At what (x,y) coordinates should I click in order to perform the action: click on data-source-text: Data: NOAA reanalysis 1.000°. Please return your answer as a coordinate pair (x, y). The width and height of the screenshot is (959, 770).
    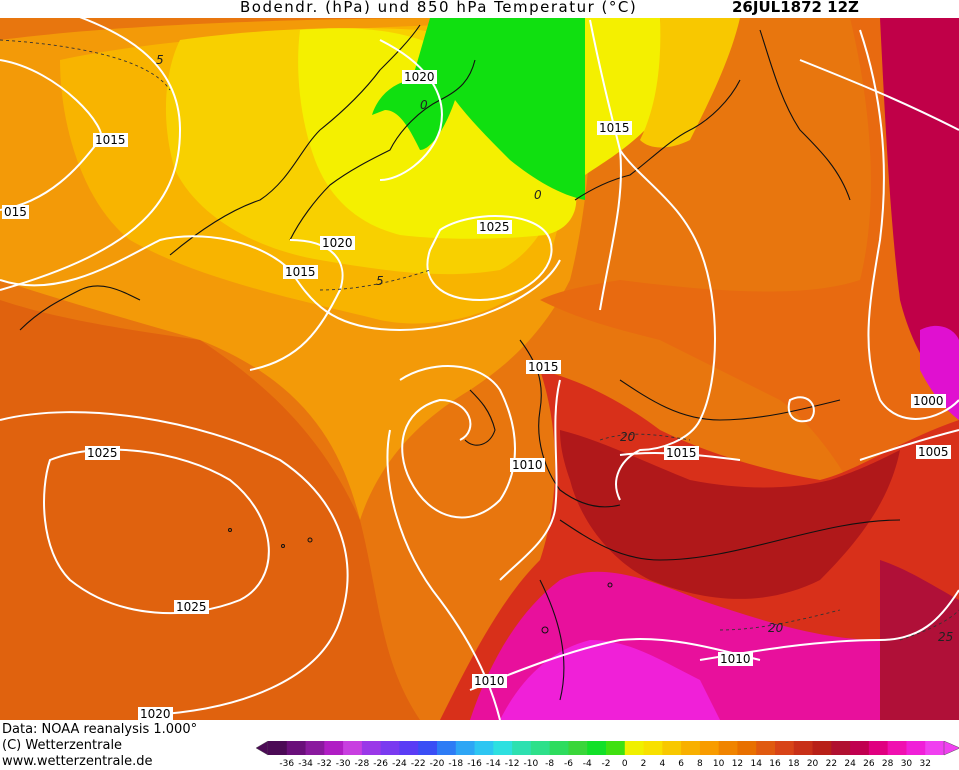
    Looking at the image, I should click on (100, 729).